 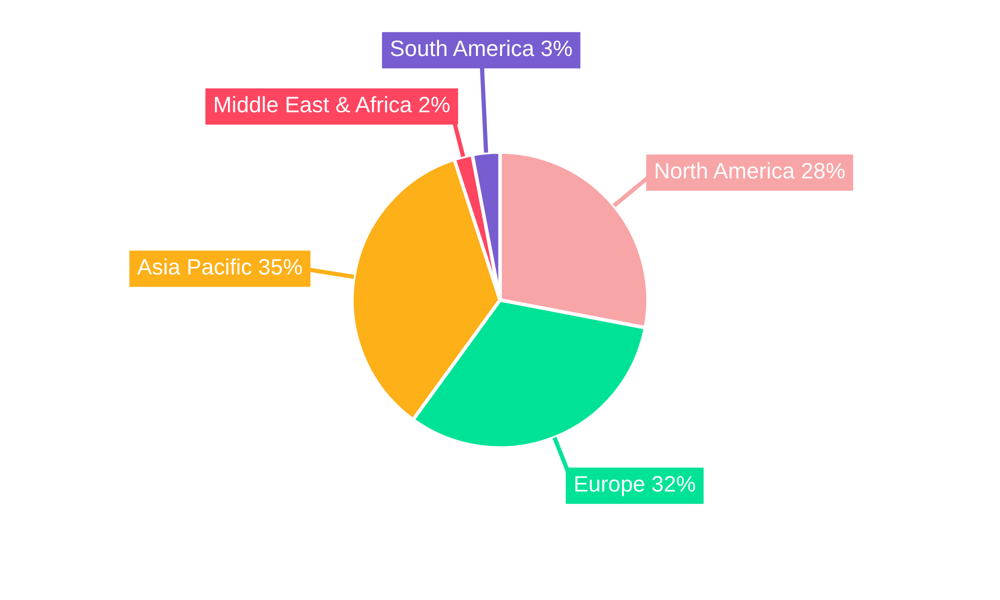 I want to click on slice-label: Europe 32%, so click(x=635, y=486).